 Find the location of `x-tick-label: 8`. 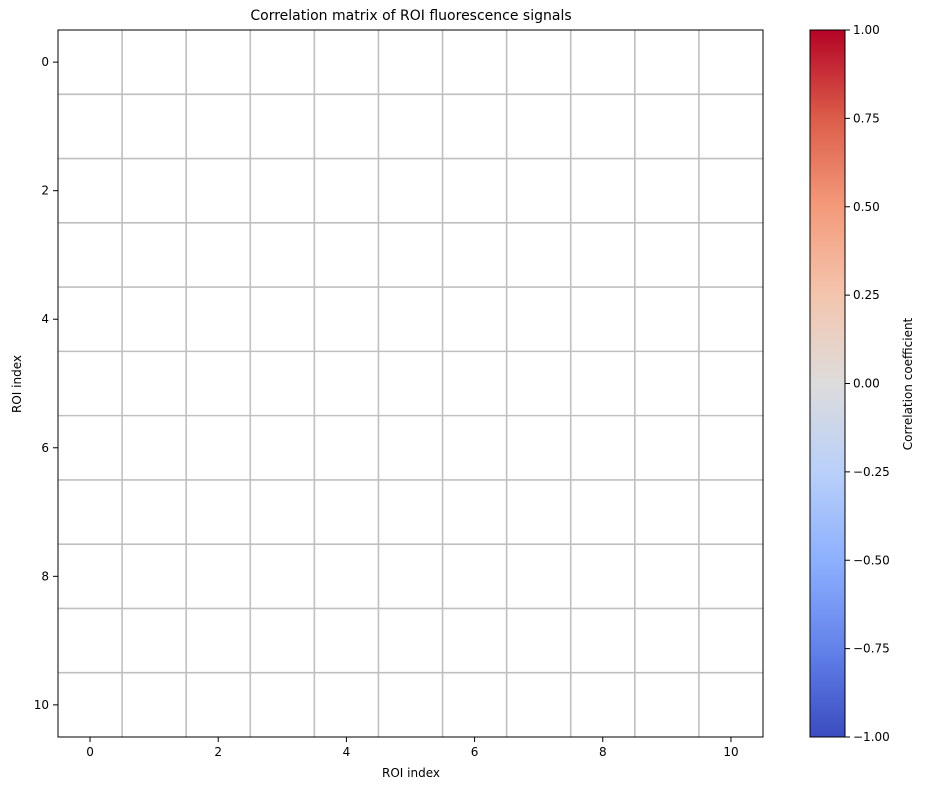

x-tick-label: 8 is located at coordinates (603, 752).